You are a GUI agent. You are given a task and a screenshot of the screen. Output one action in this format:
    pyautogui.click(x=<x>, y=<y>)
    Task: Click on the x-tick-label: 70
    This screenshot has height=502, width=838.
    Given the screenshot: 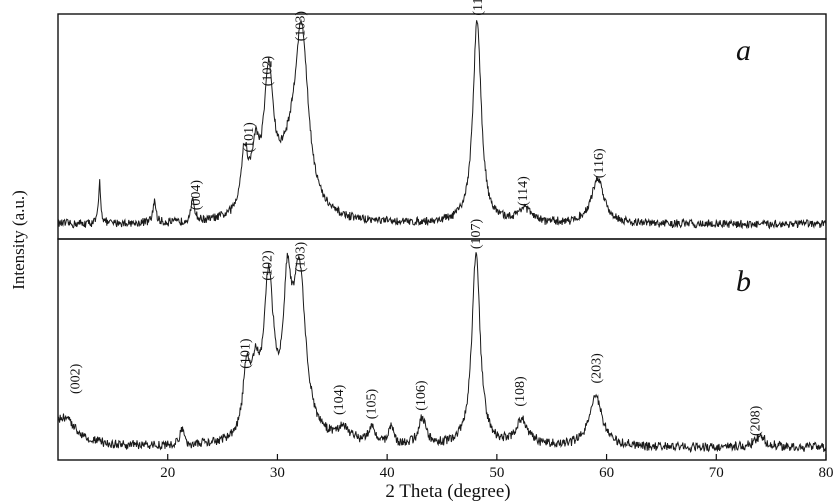 What is the action you would take?
    pyautogui.click(x=716, y=473)
    